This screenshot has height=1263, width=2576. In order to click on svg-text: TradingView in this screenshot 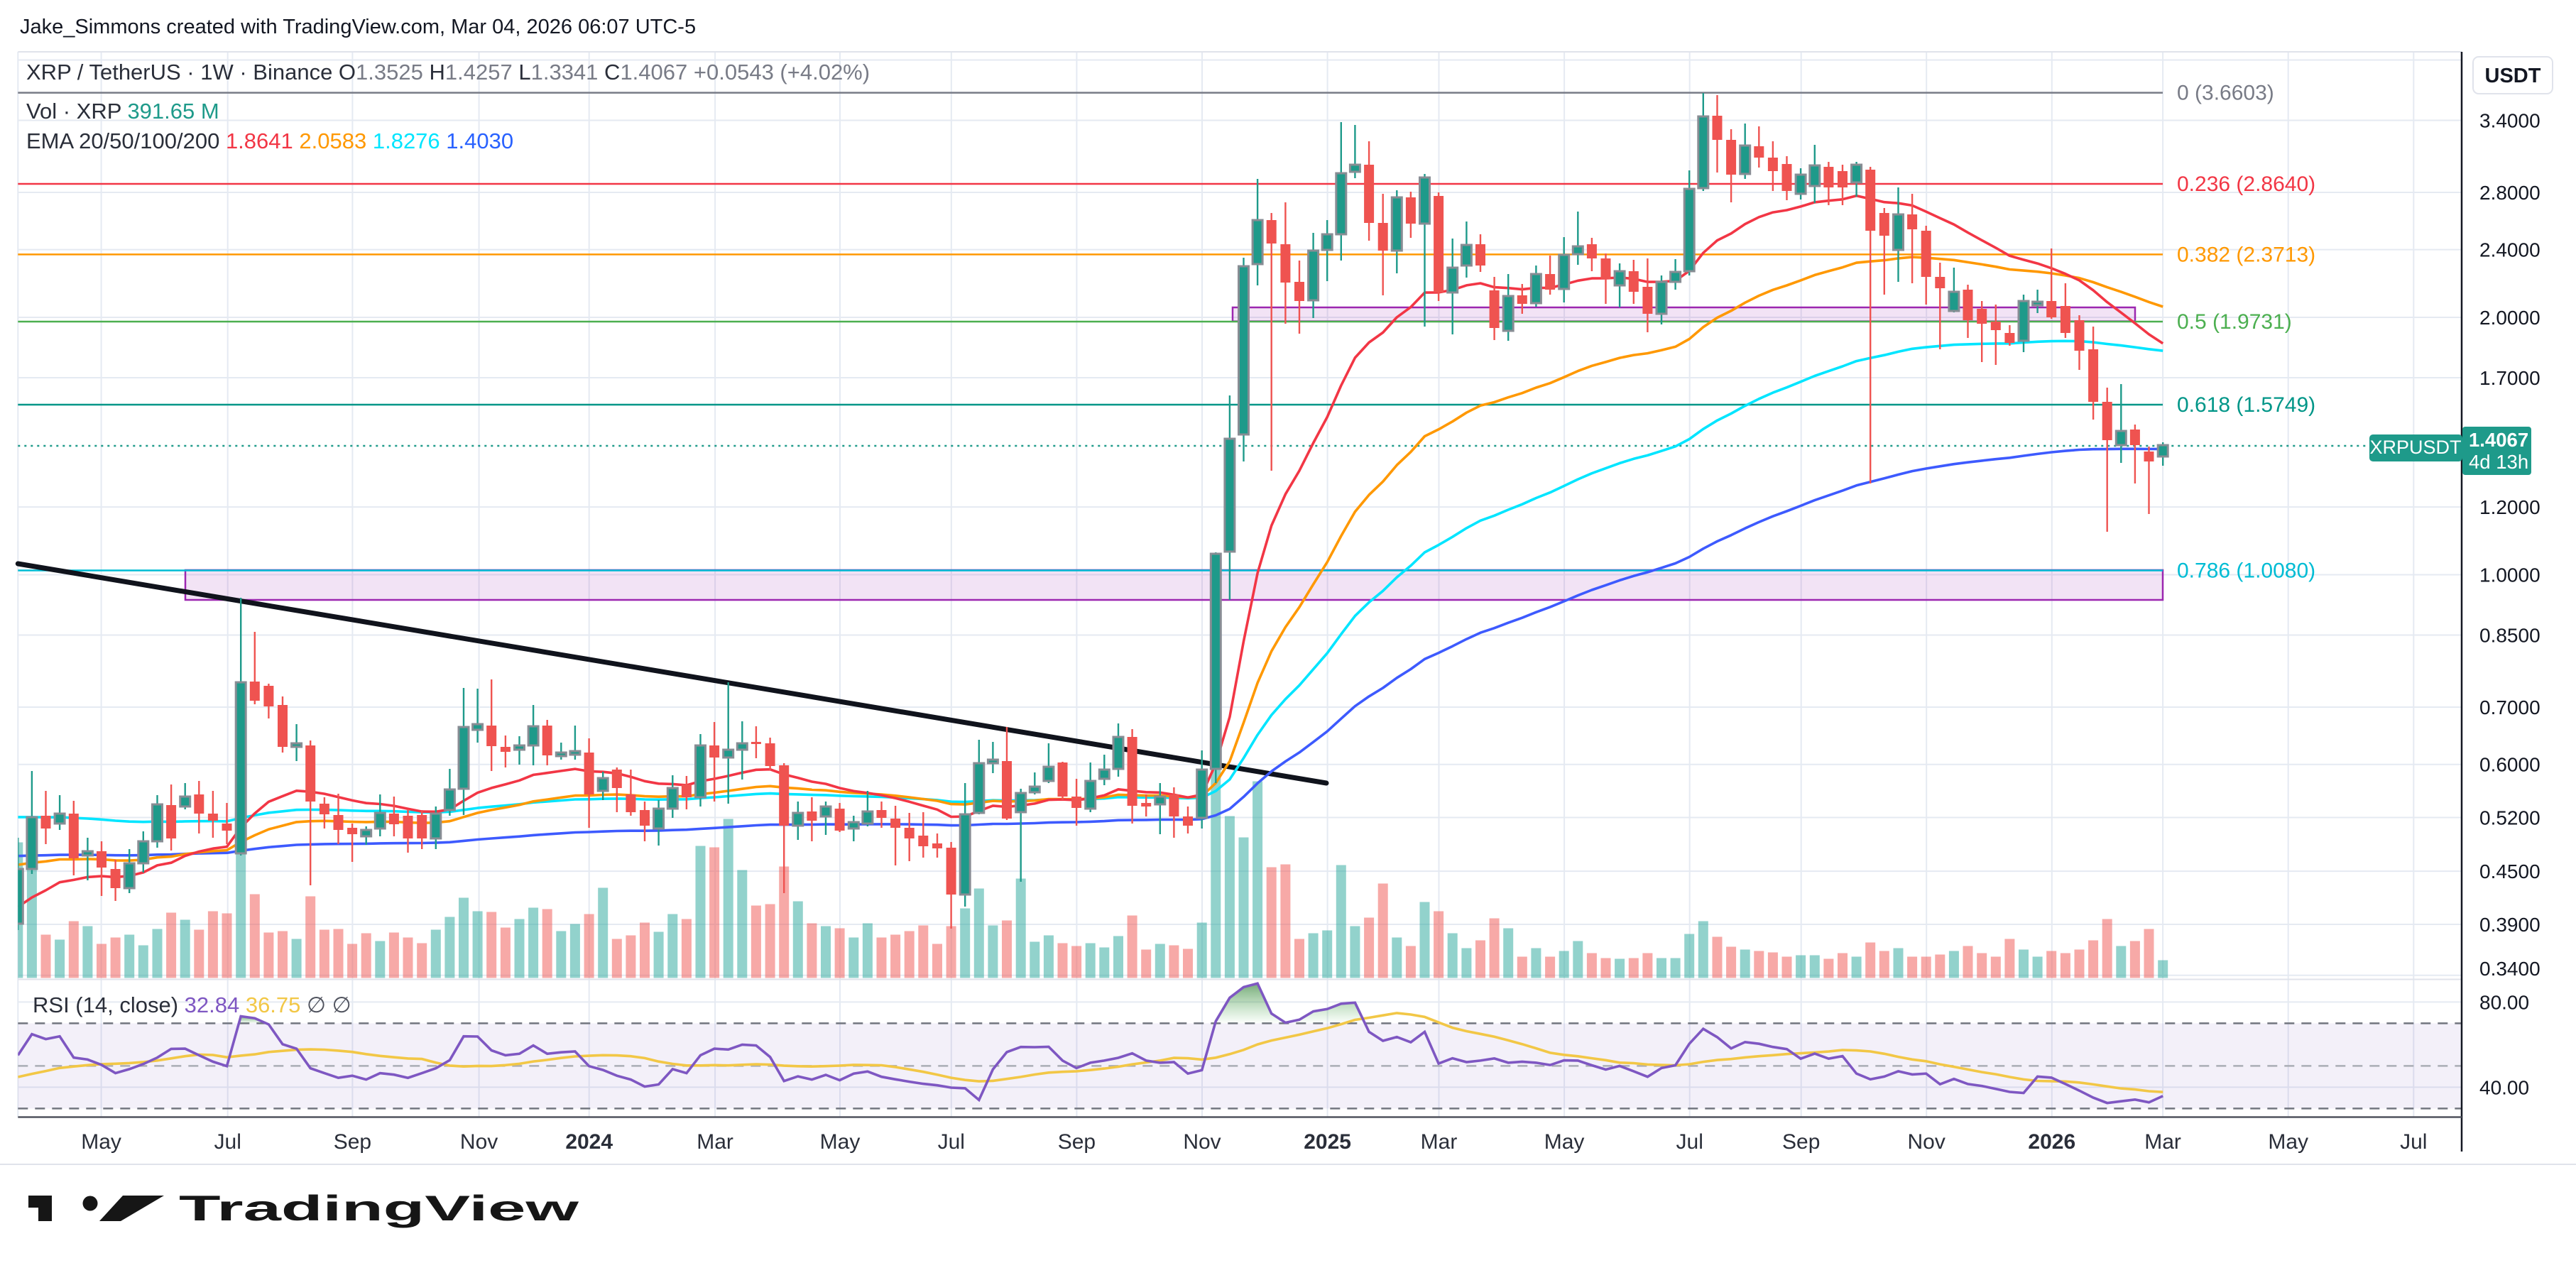, I will do `click(379, 1208)`.